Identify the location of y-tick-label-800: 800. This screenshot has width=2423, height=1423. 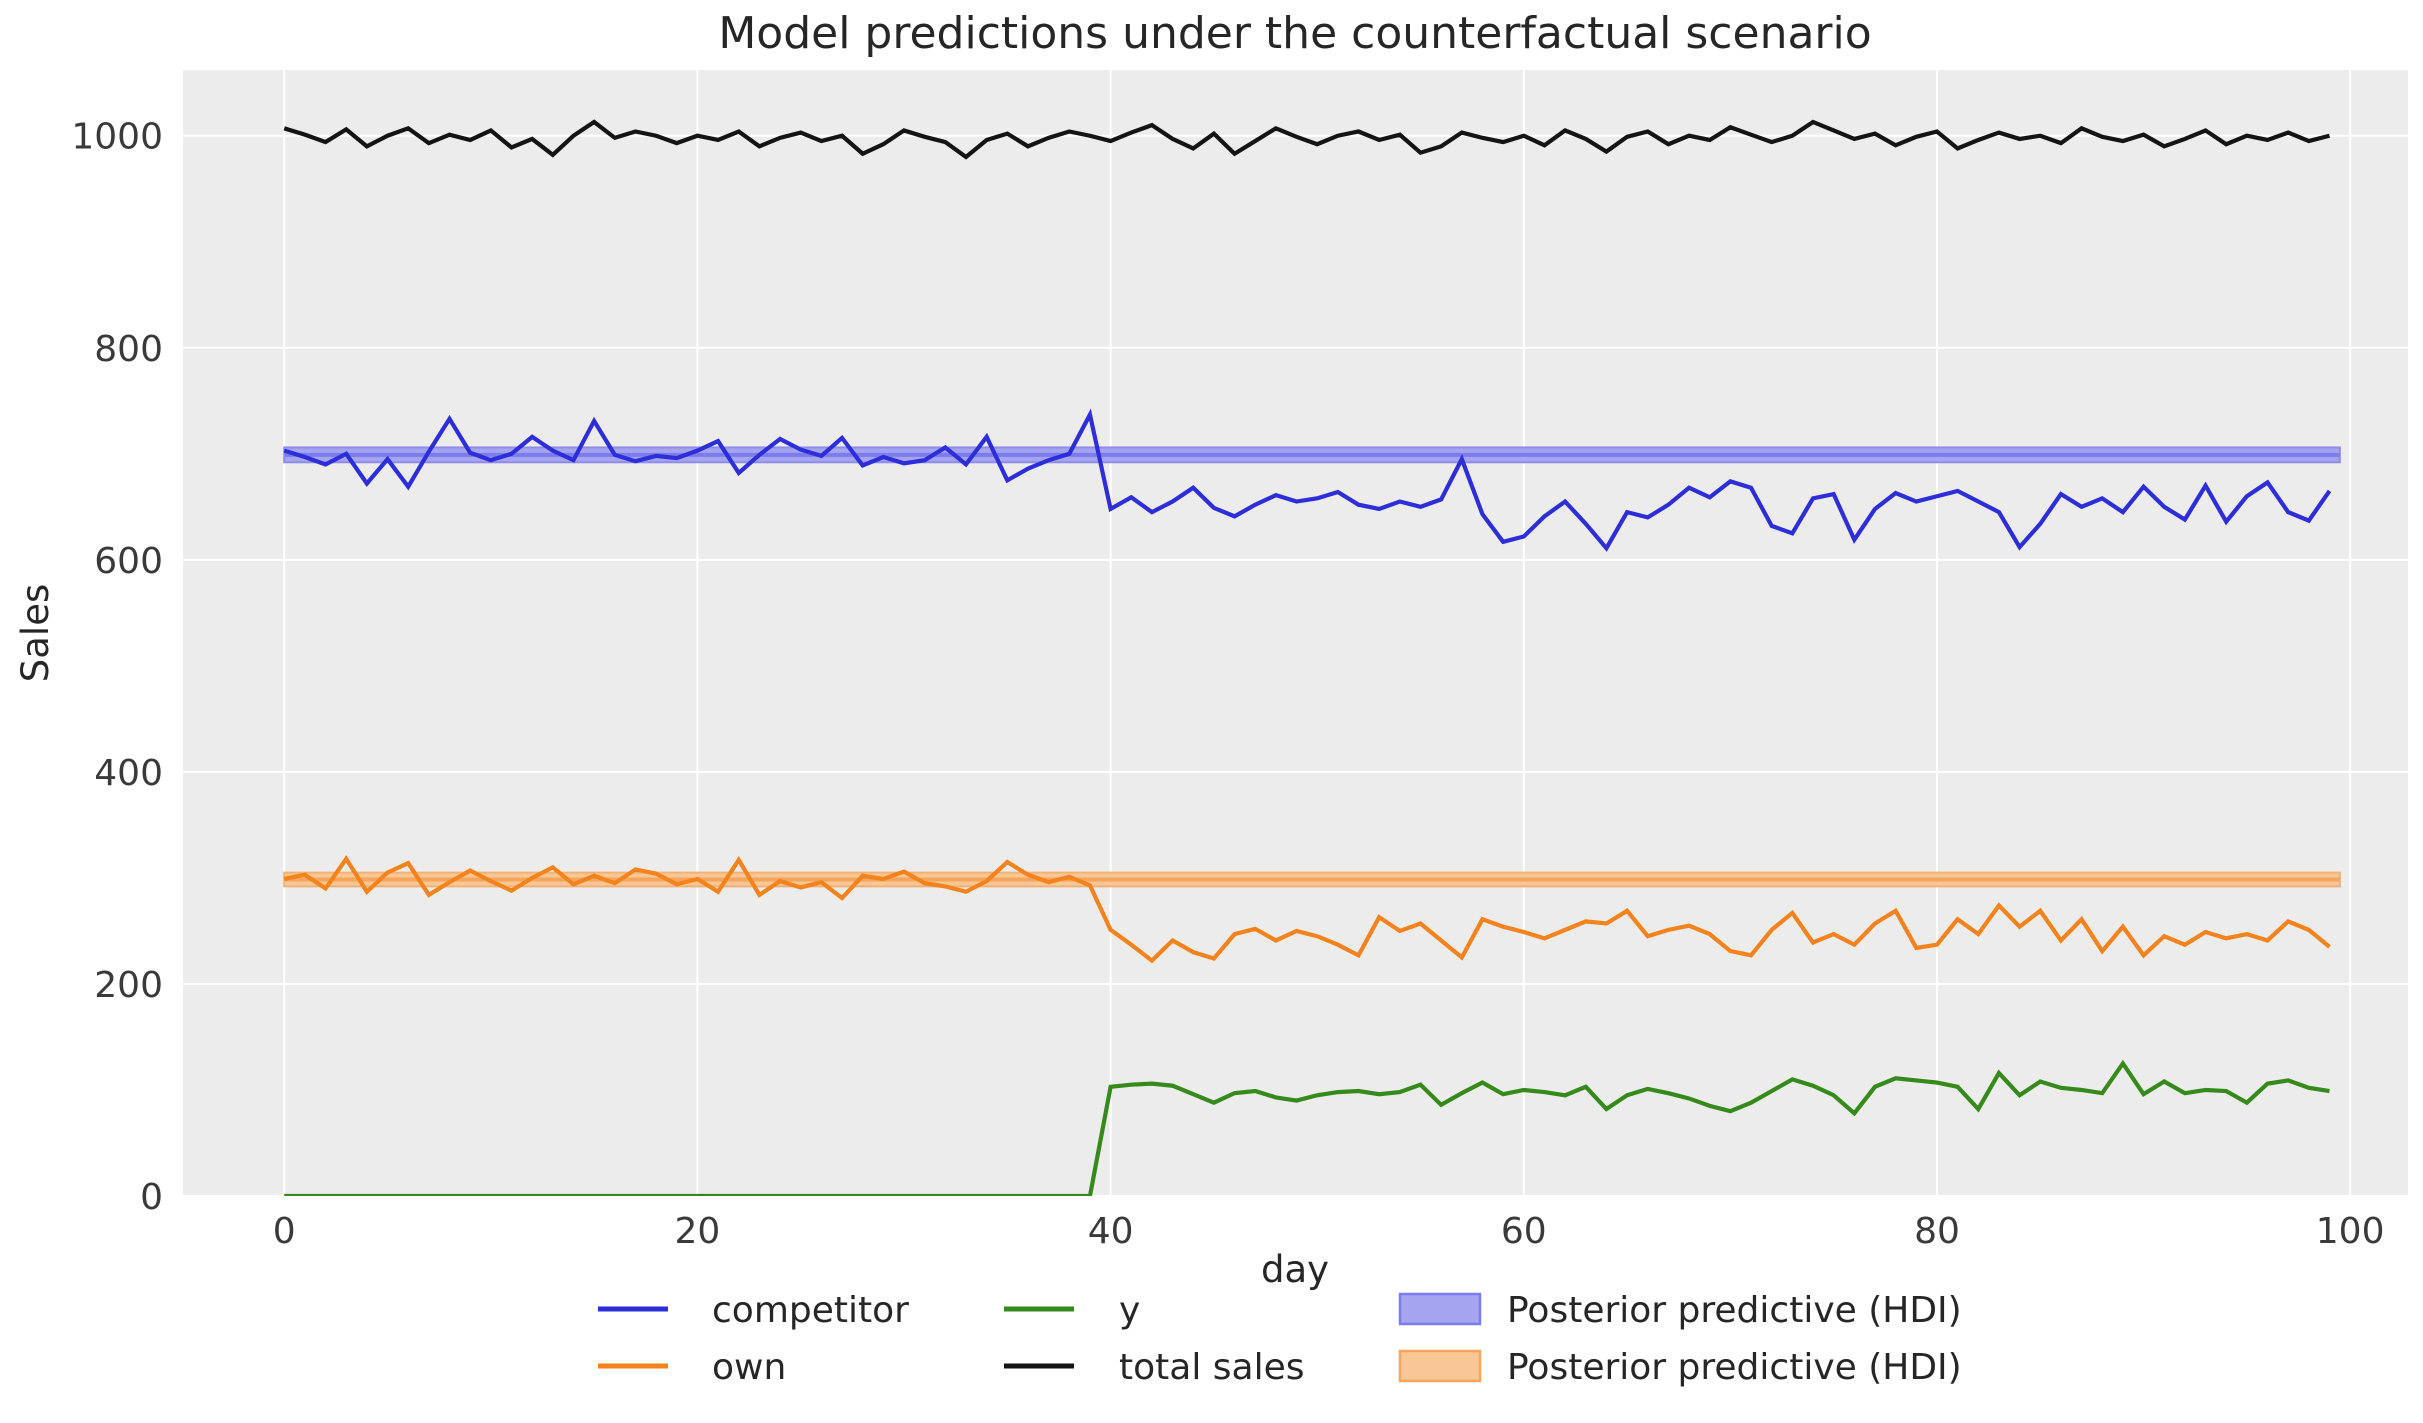
(128, 349).